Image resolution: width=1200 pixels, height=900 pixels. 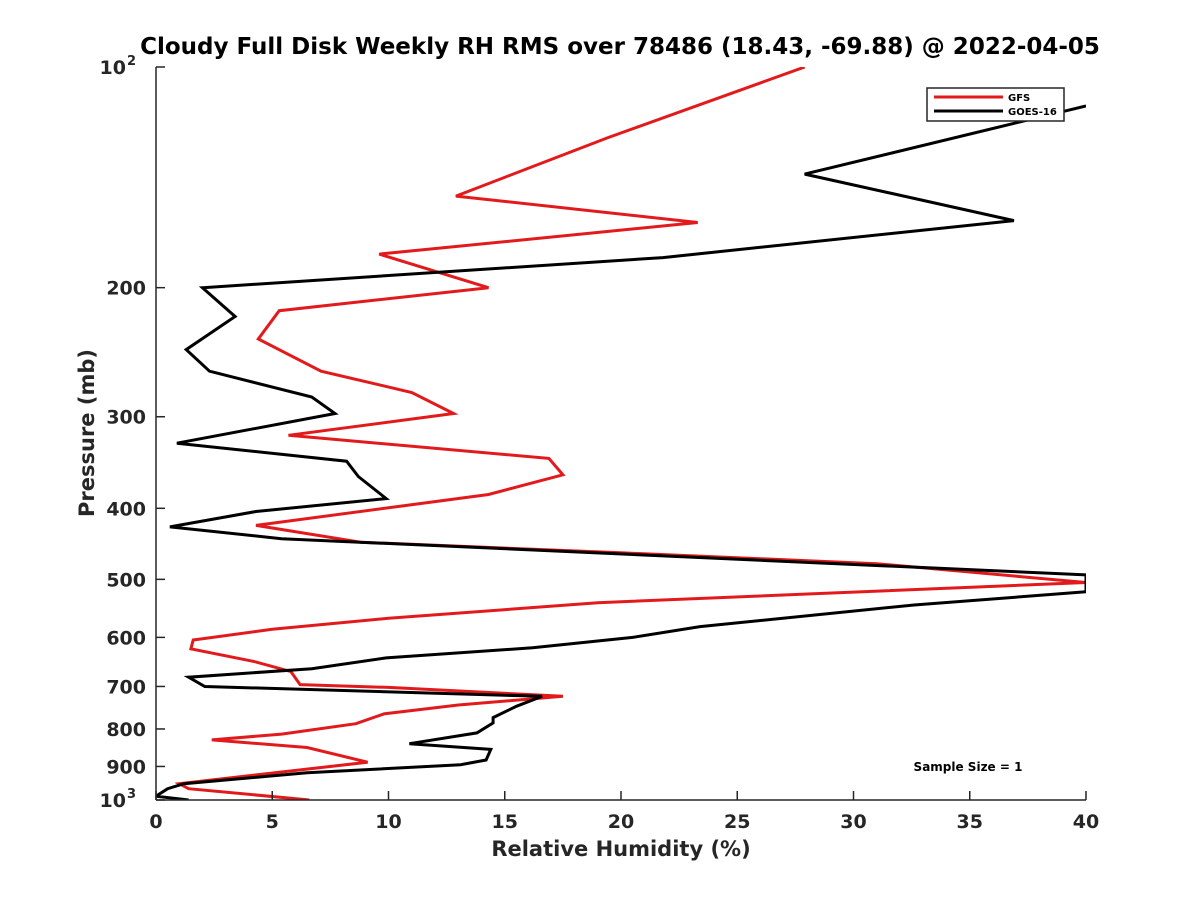 I want to click on y-tick-label: 900, so click(x=126, y=767).